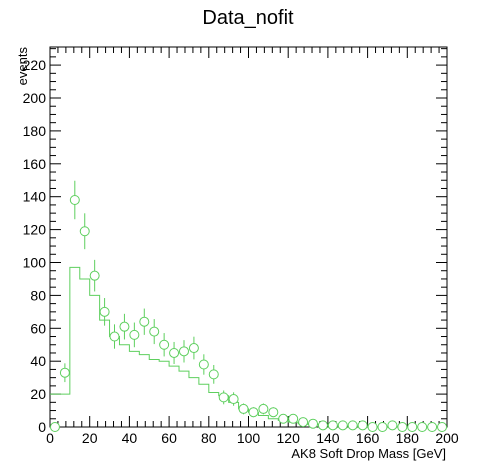 This screenshot has width=496, height=474. What do you see at coordinates (35, 131) in the screenshot?
I see `y-tick-label: 180` at bounding box center [35, 131].